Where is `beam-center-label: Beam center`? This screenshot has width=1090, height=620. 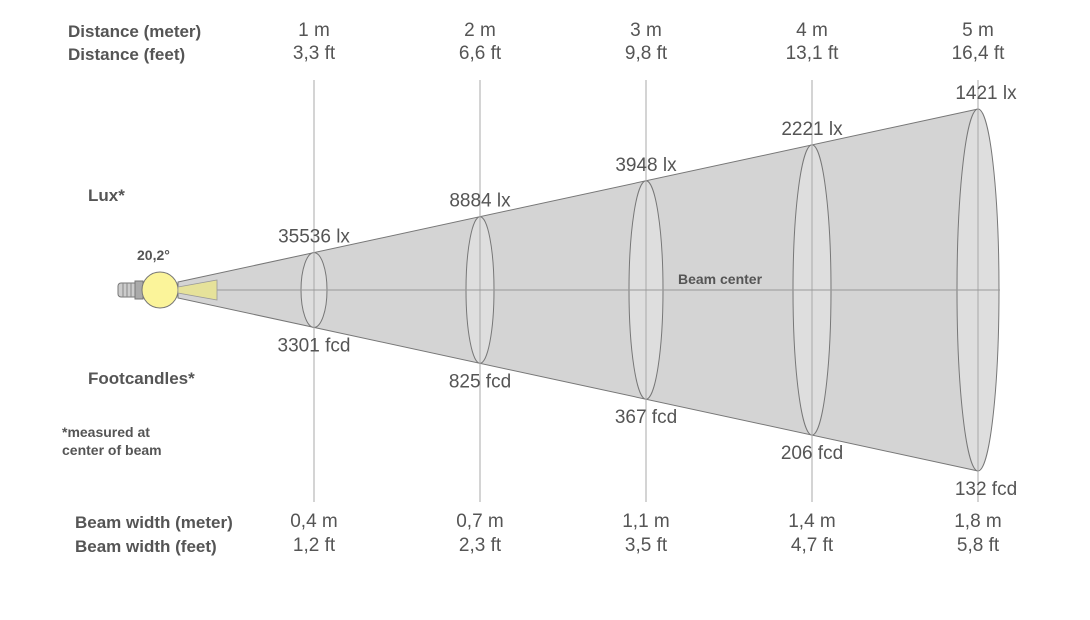
beam-center-label: Beam center is located at coordinates (720, 279).